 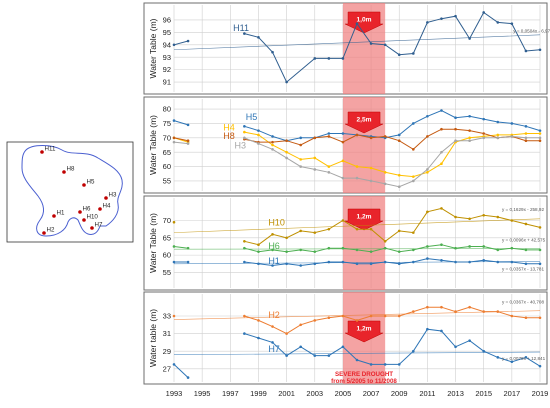 What do you see at coordinates (364, 374) in the screenshot?
I see `drought-label-line1: SEVERE DROUGHT` at bounding box center [364, 374].